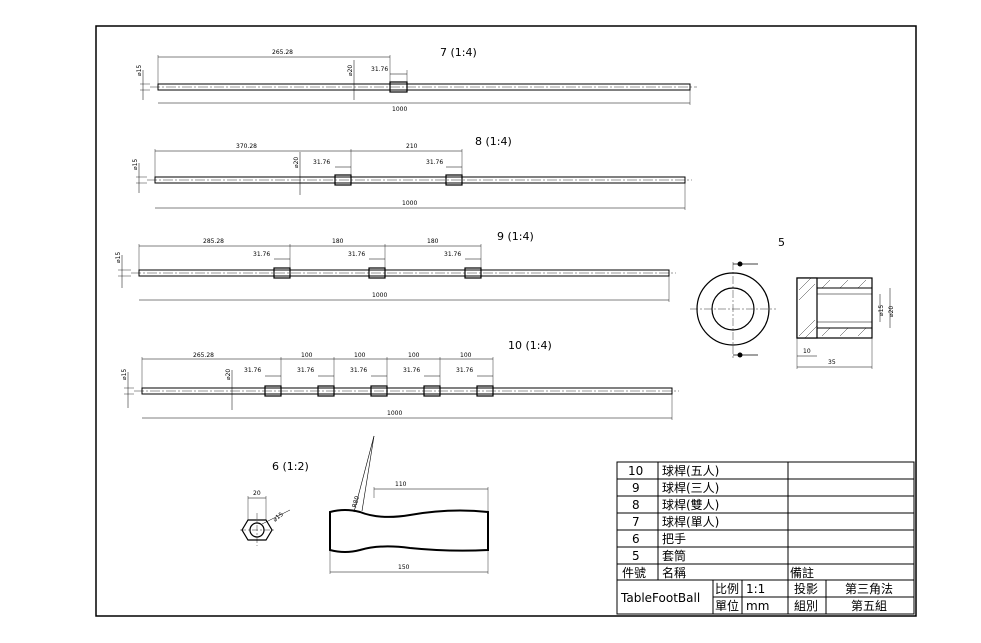 This screenshot has width=981, height=643. What do you see at coordinates (246, 146) in the screenshot?
I see `dimension-label: 370.28` at bounding box center [246, 146].